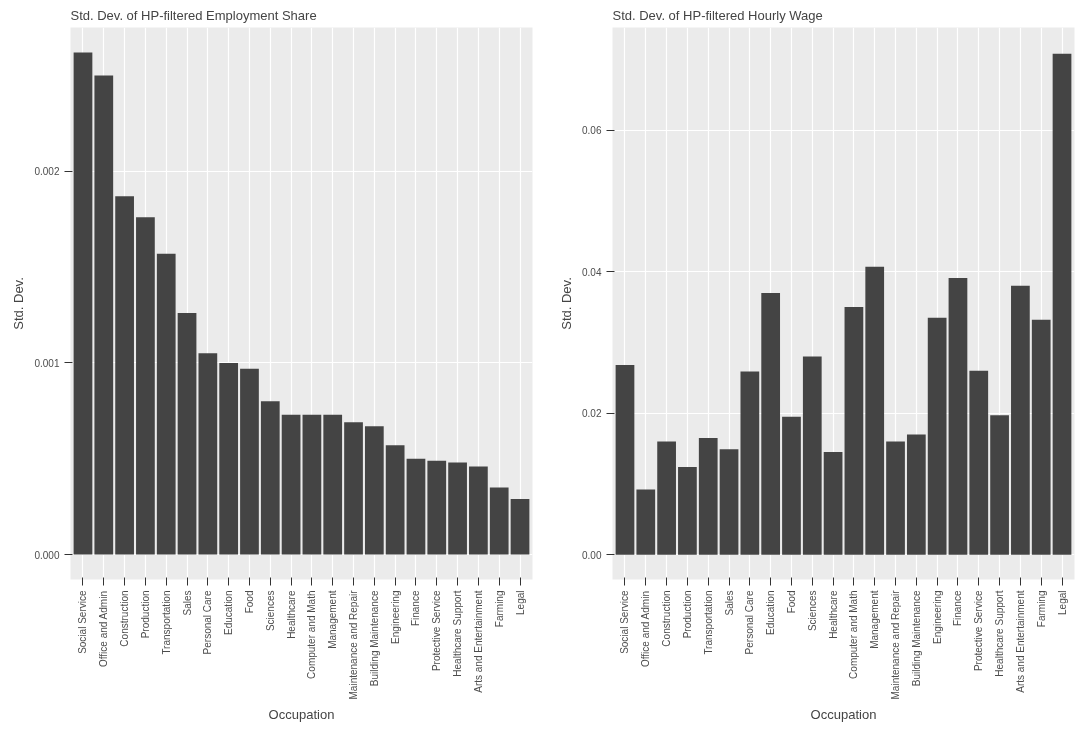 The height and width of the screenshot is (730, 1084). I want to click on y-tick-label: 0.002, so click(47, 172).